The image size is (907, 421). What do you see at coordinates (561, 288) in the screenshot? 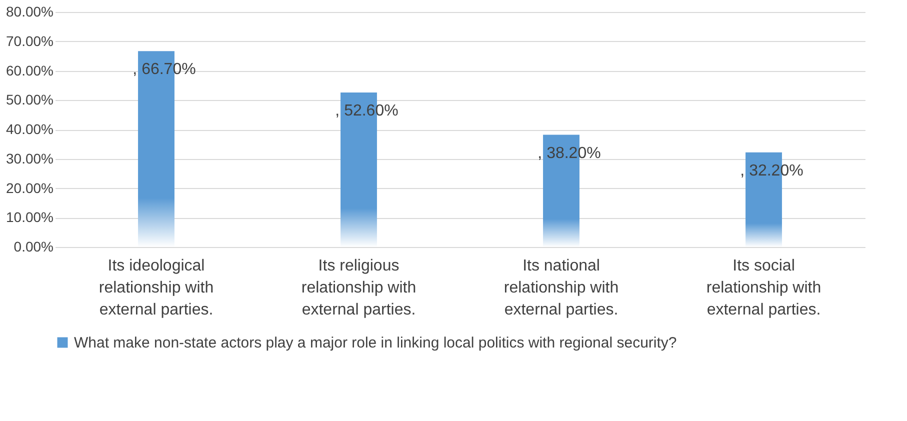
I see `x-tick-label: Its national relationship with external parties.` at bounding box center [561, 288].